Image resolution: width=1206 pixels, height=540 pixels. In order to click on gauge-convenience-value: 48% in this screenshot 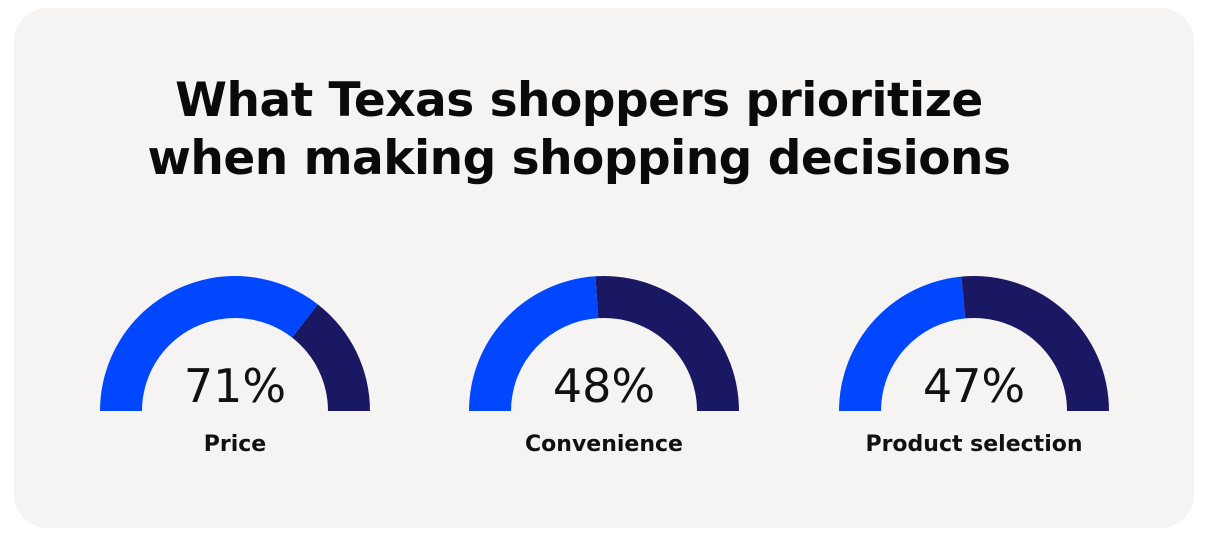, I will do `click(604, 386)`.